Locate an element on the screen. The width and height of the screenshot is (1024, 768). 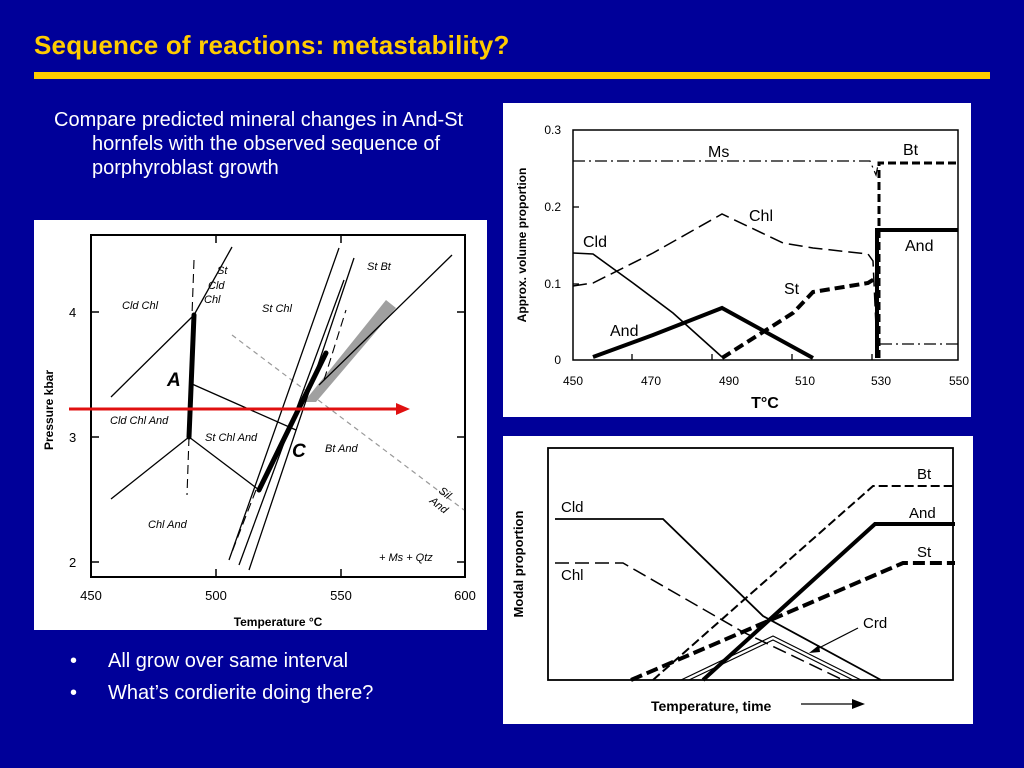
series-label-ms: Ms is located at coordinates (718, 152).